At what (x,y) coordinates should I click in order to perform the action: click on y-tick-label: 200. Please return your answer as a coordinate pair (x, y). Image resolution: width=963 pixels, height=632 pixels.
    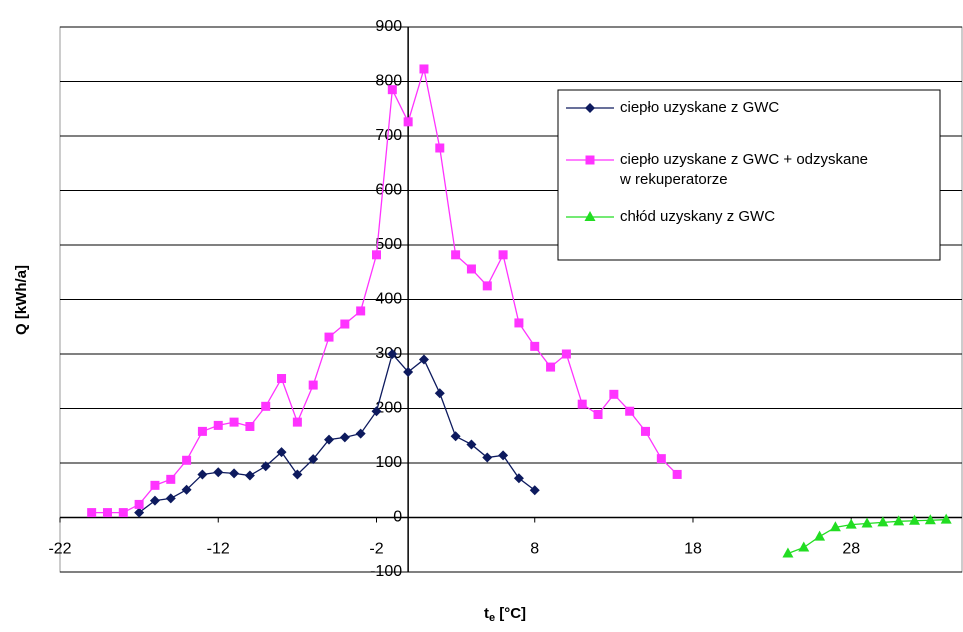
    Looking at the image, I should click on (388, 408).